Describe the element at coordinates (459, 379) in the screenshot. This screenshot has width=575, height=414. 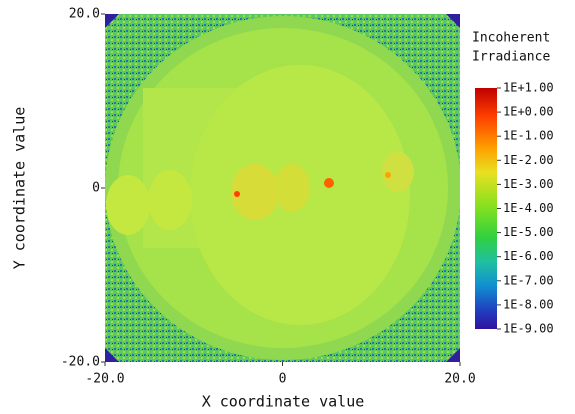
I see `x-tick-label: 20.0` at that location.